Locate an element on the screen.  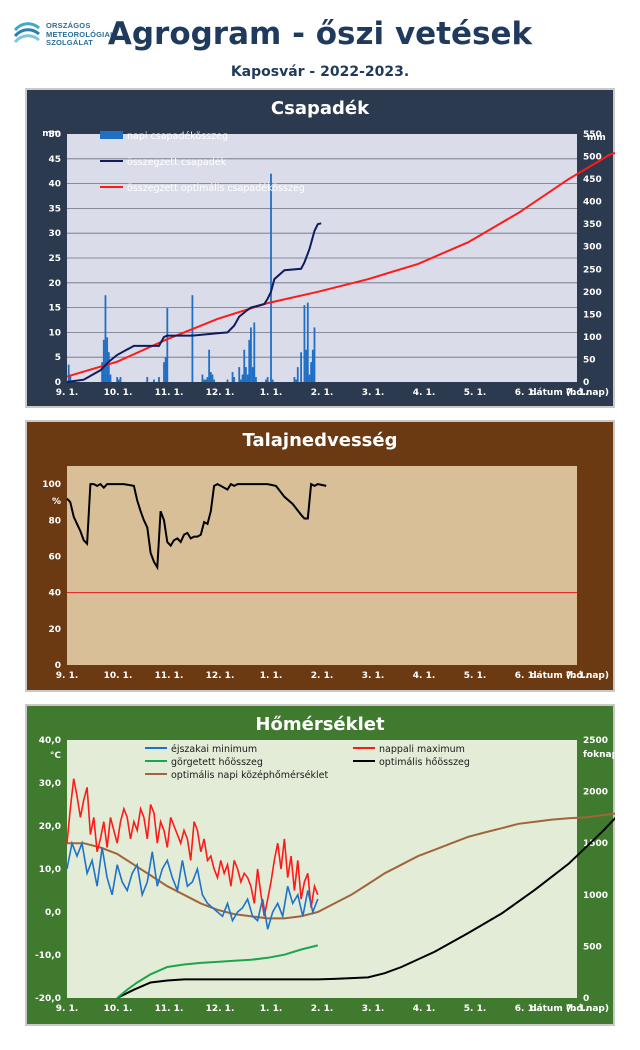
y-tick-left: 15 is located at coordinates (54, 309).